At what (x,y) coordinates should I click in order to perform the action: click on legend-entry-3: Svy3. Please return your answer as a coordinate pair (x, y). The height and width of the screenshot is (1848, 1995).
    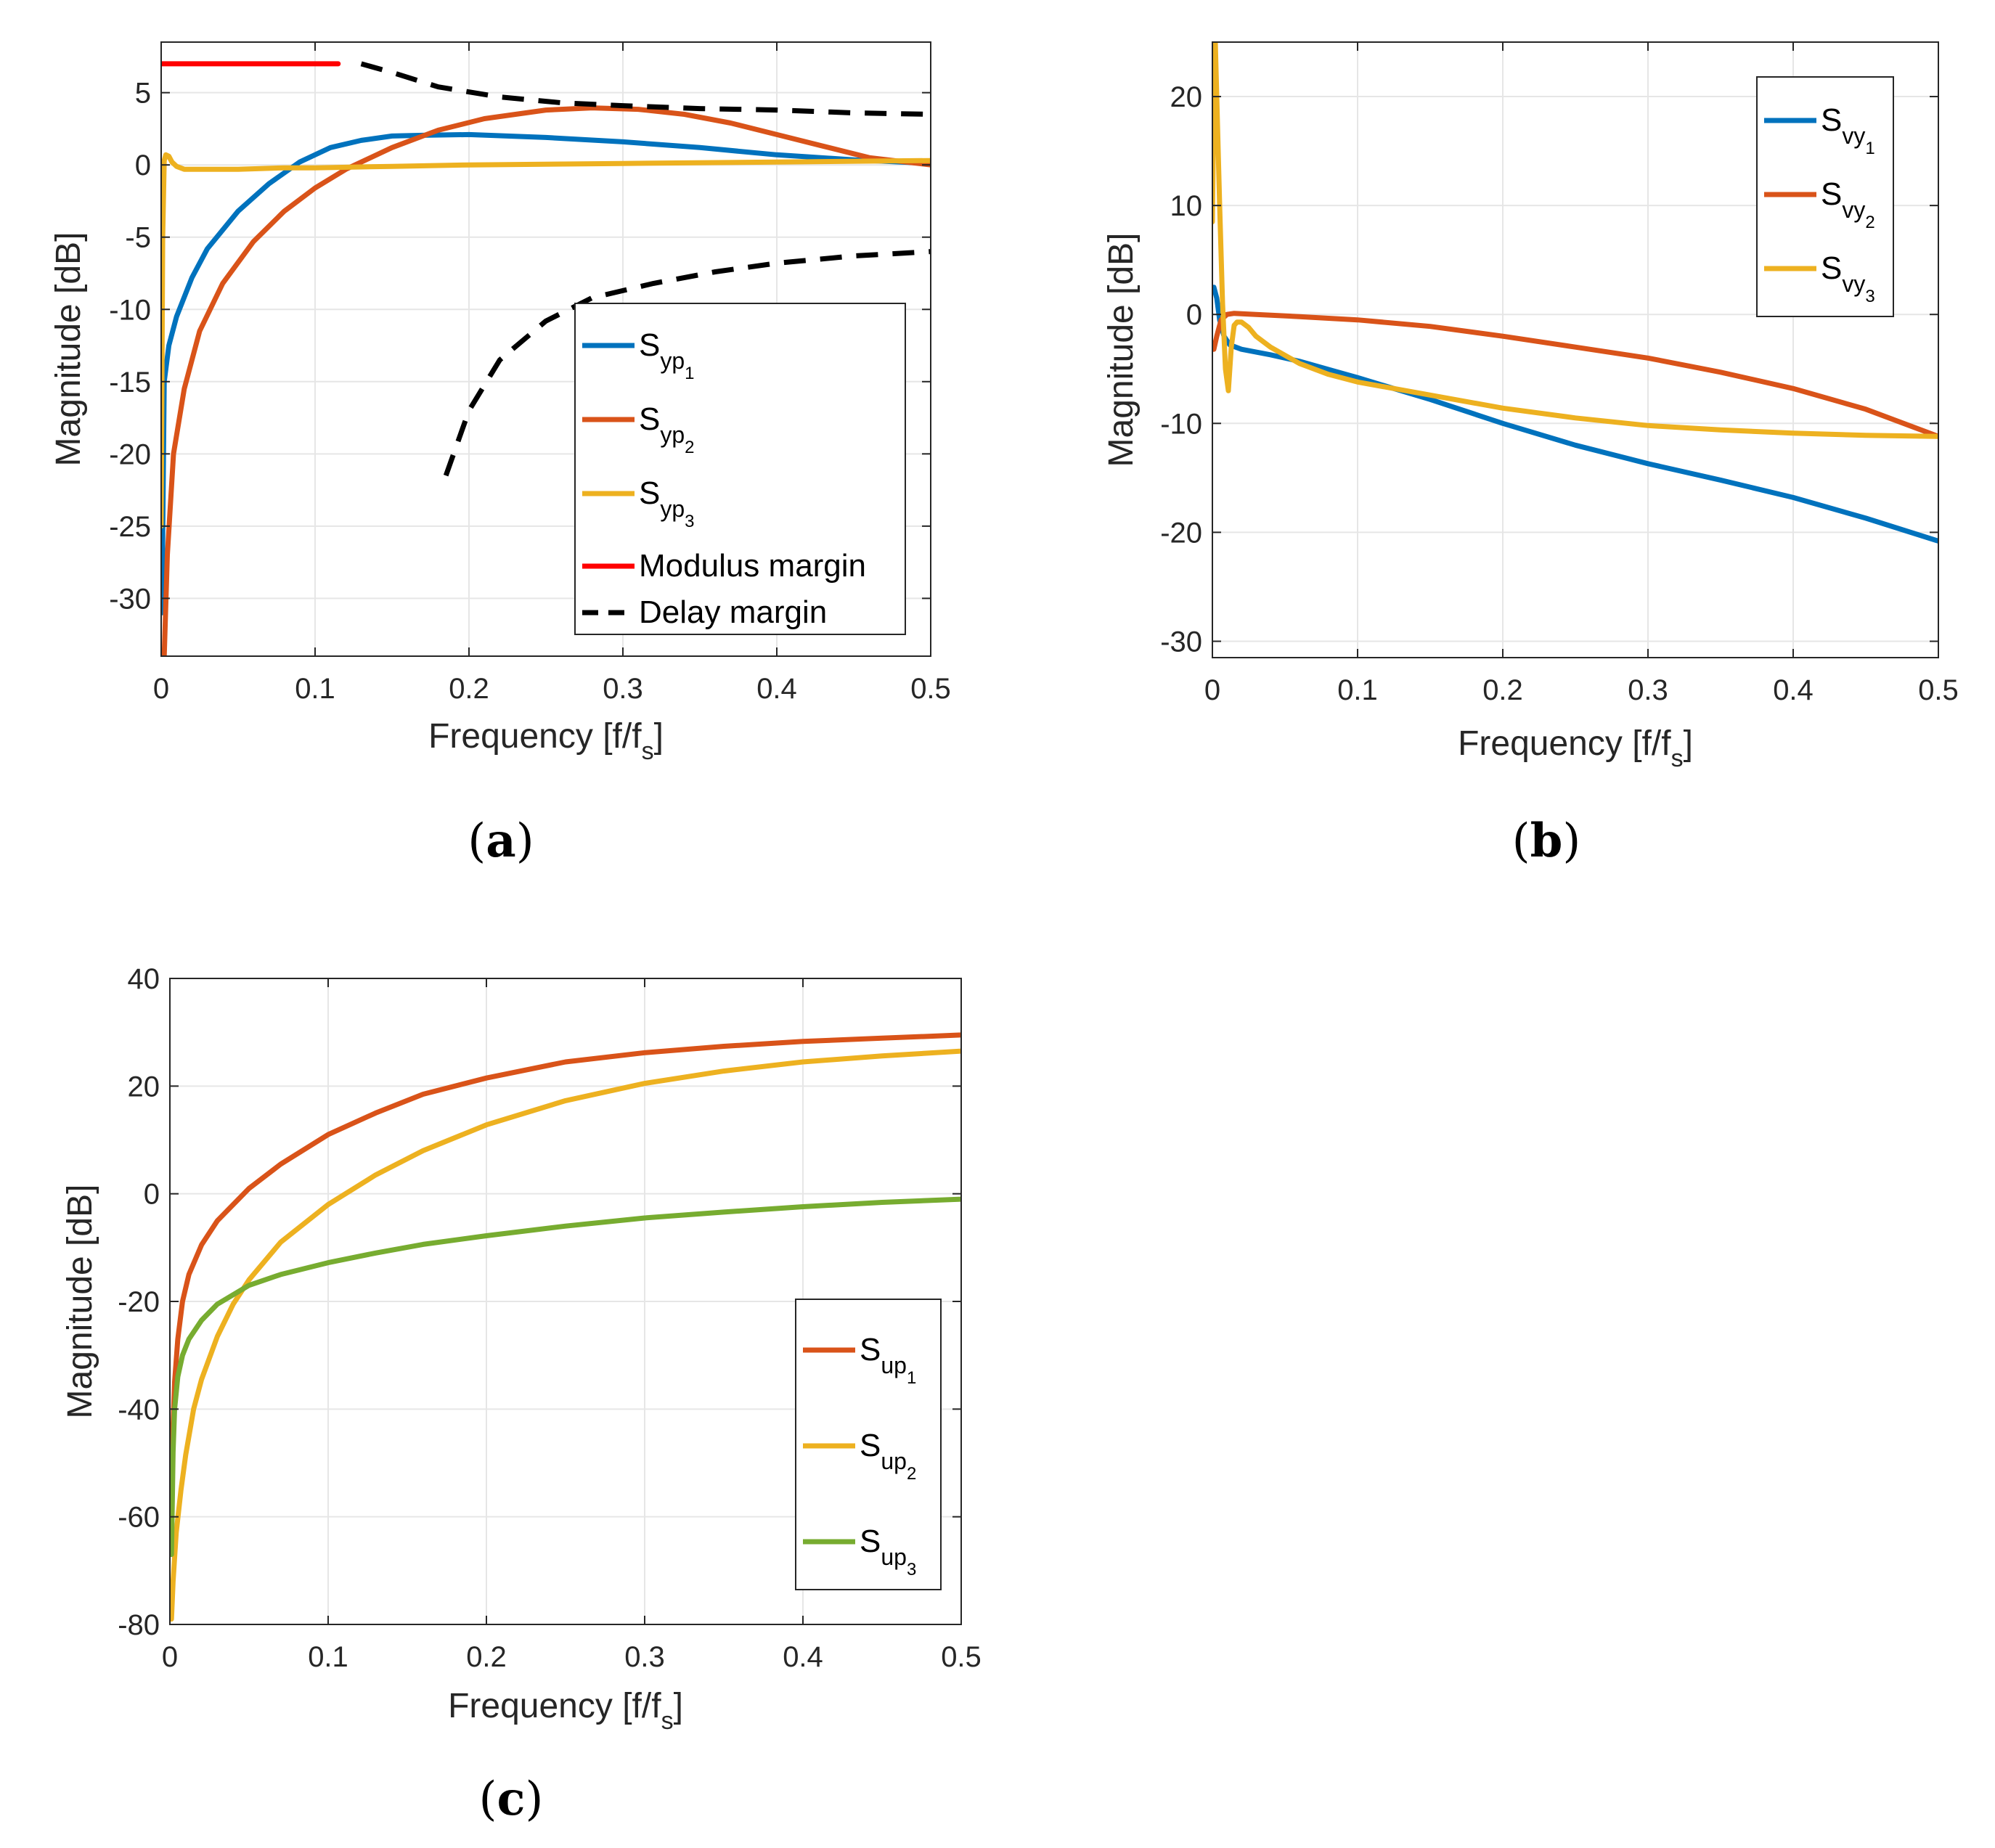
    Looking at the image, I should click on (1848, 278).